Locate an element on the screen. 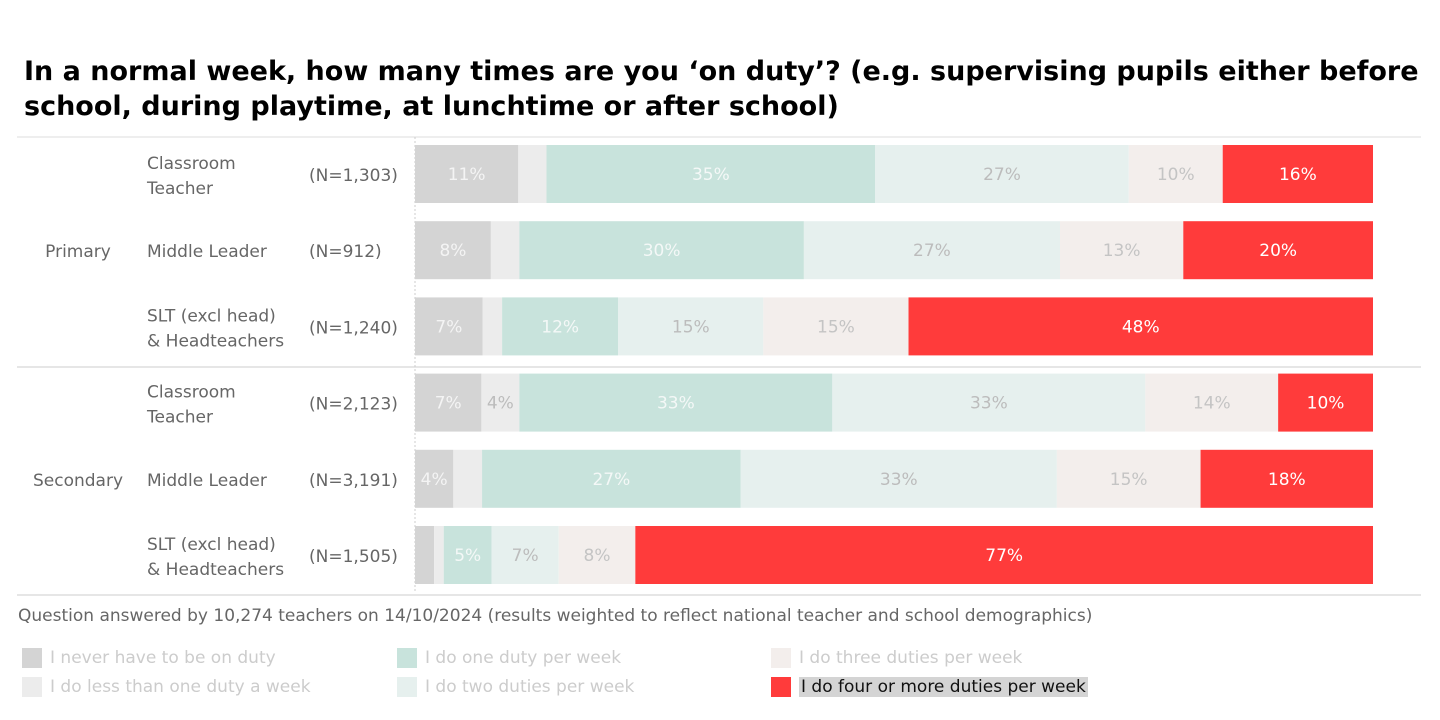  data-label: 48% is located at coordinates (1141, 327).